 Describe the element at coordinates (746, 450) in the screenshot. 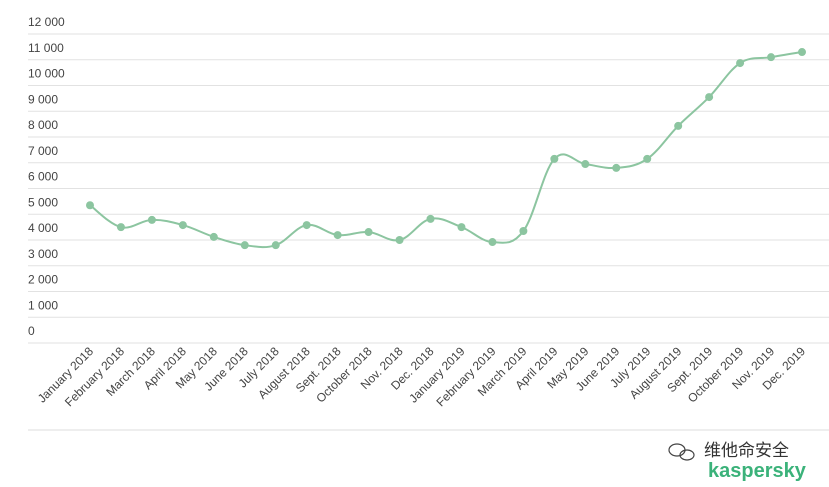

I see `watermark-channel: 维他命安全` at that location.